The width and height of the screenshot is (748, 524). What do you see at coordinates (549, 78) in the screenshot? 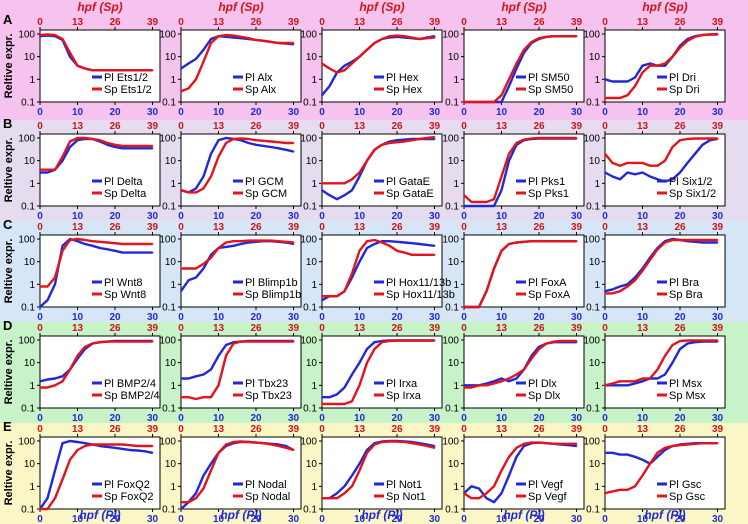
I see `legend-label-pl: Pl SM50` at bounding box center [549, 78].